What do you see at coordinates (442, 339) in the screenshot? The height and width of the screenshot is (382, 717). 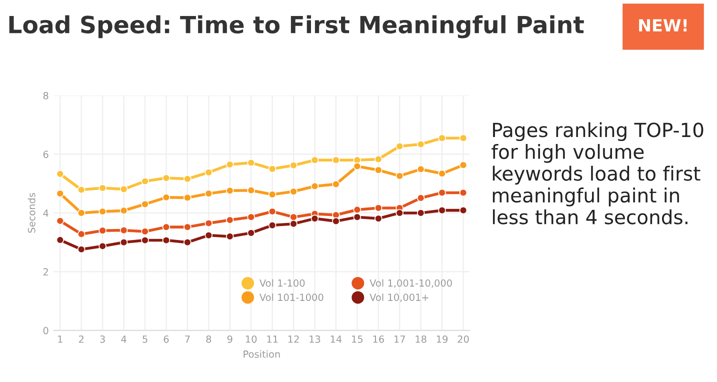 I see `x-tick-label: 19` at bounding box center [442, 339].